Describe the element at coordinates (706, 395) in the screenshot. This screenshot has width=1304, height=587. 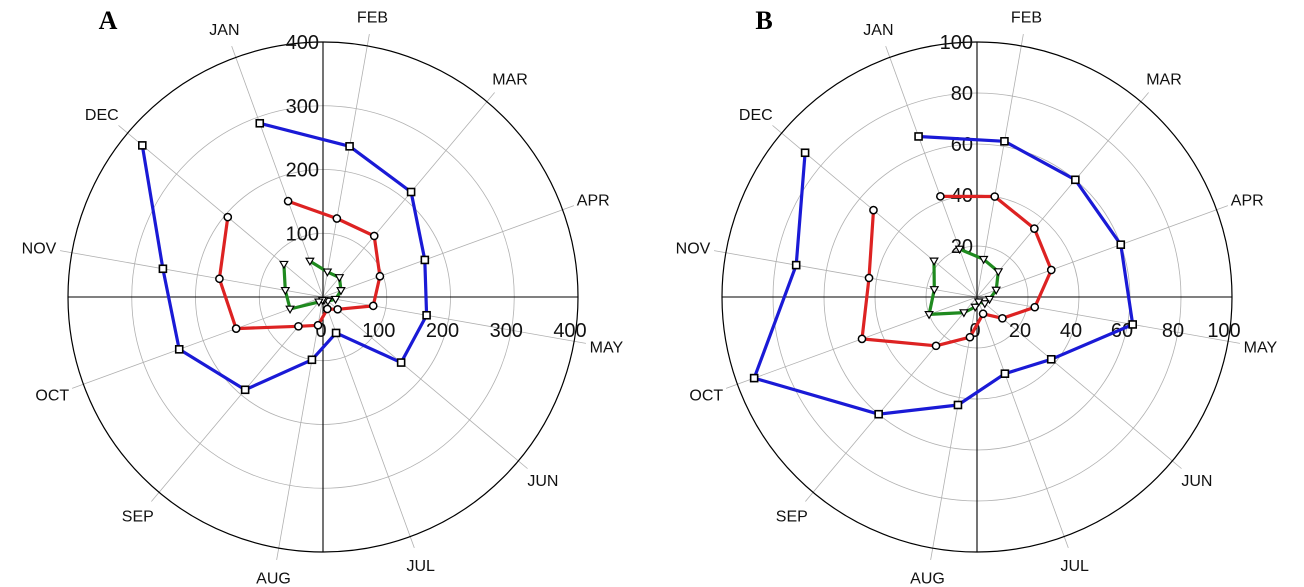
I see `month-label-oct: OCT` at that location.